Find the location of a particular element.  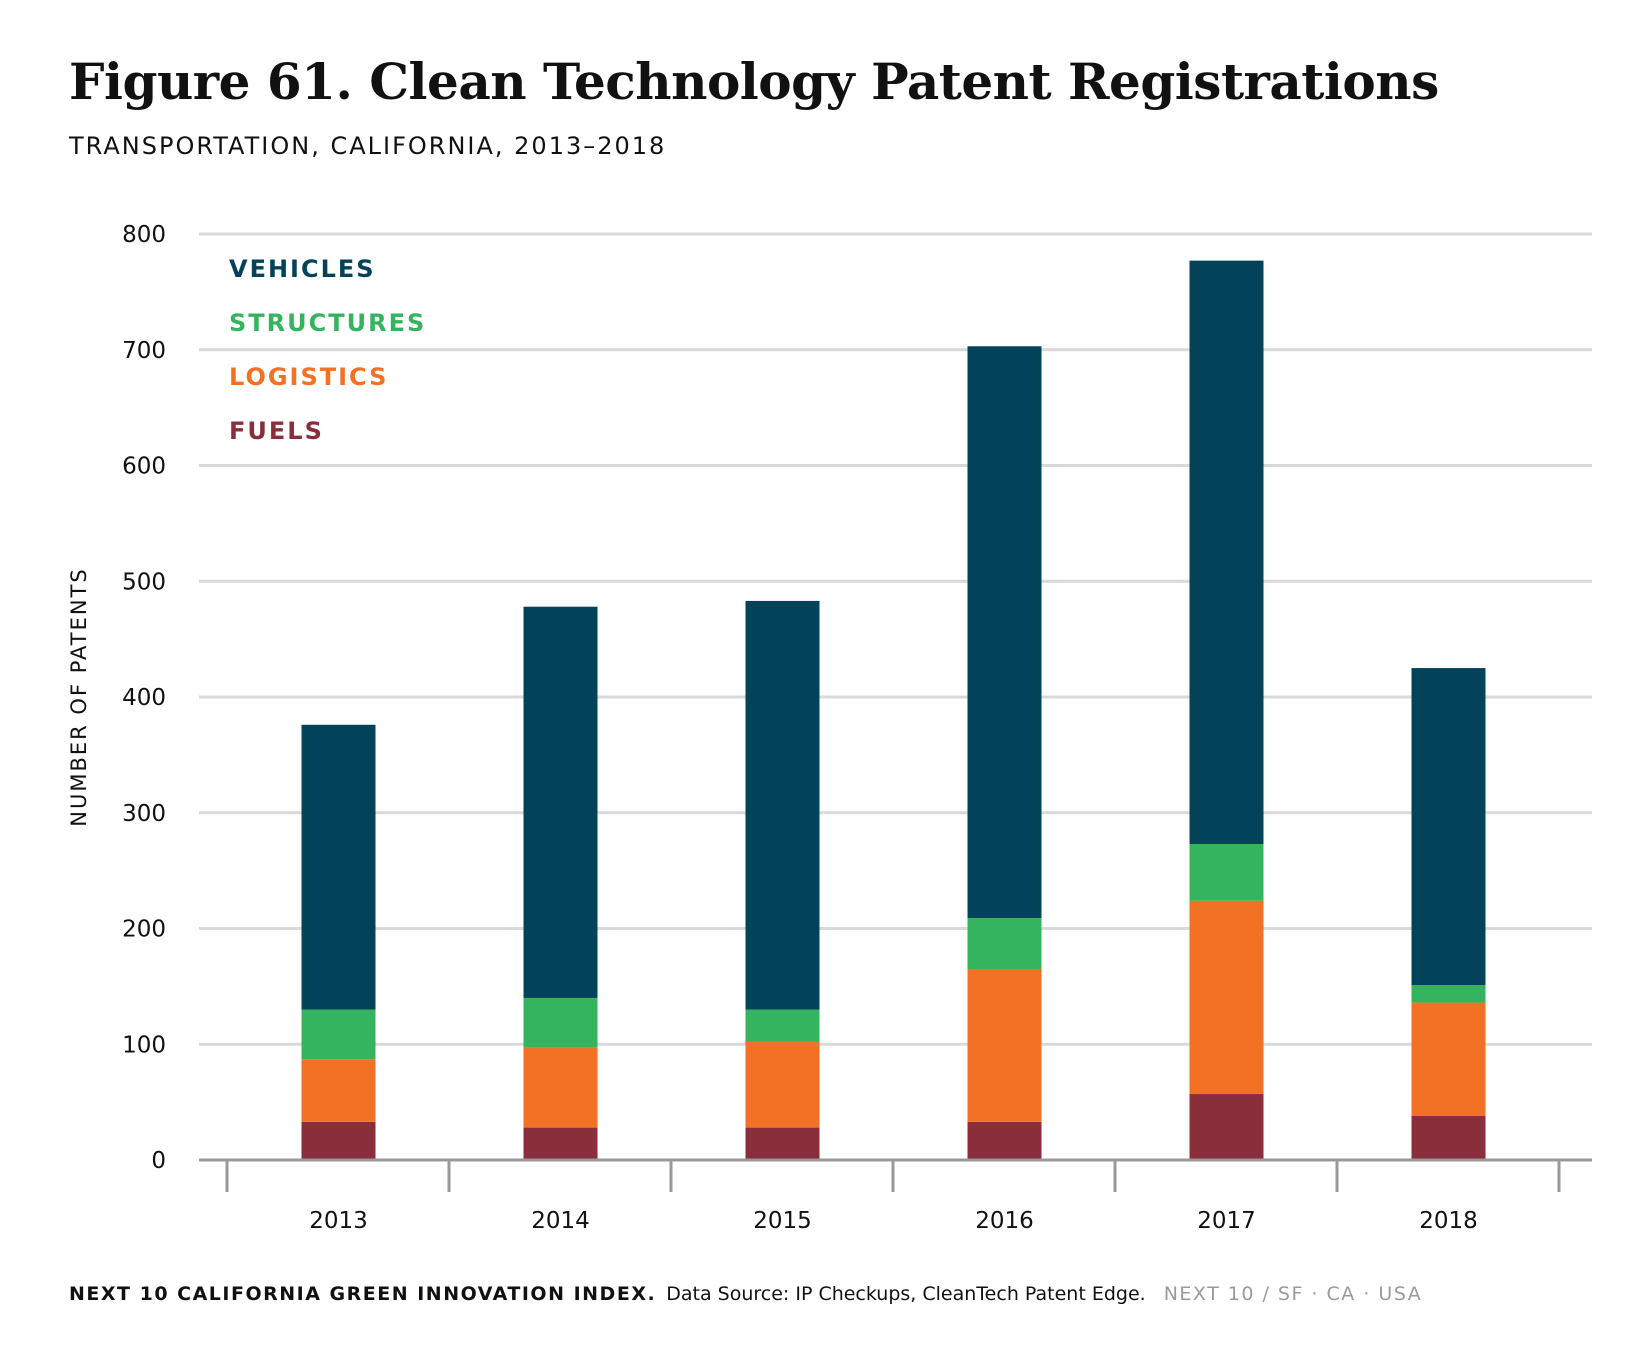

y-tick-label: 800 is located at coordinates (144, 235).